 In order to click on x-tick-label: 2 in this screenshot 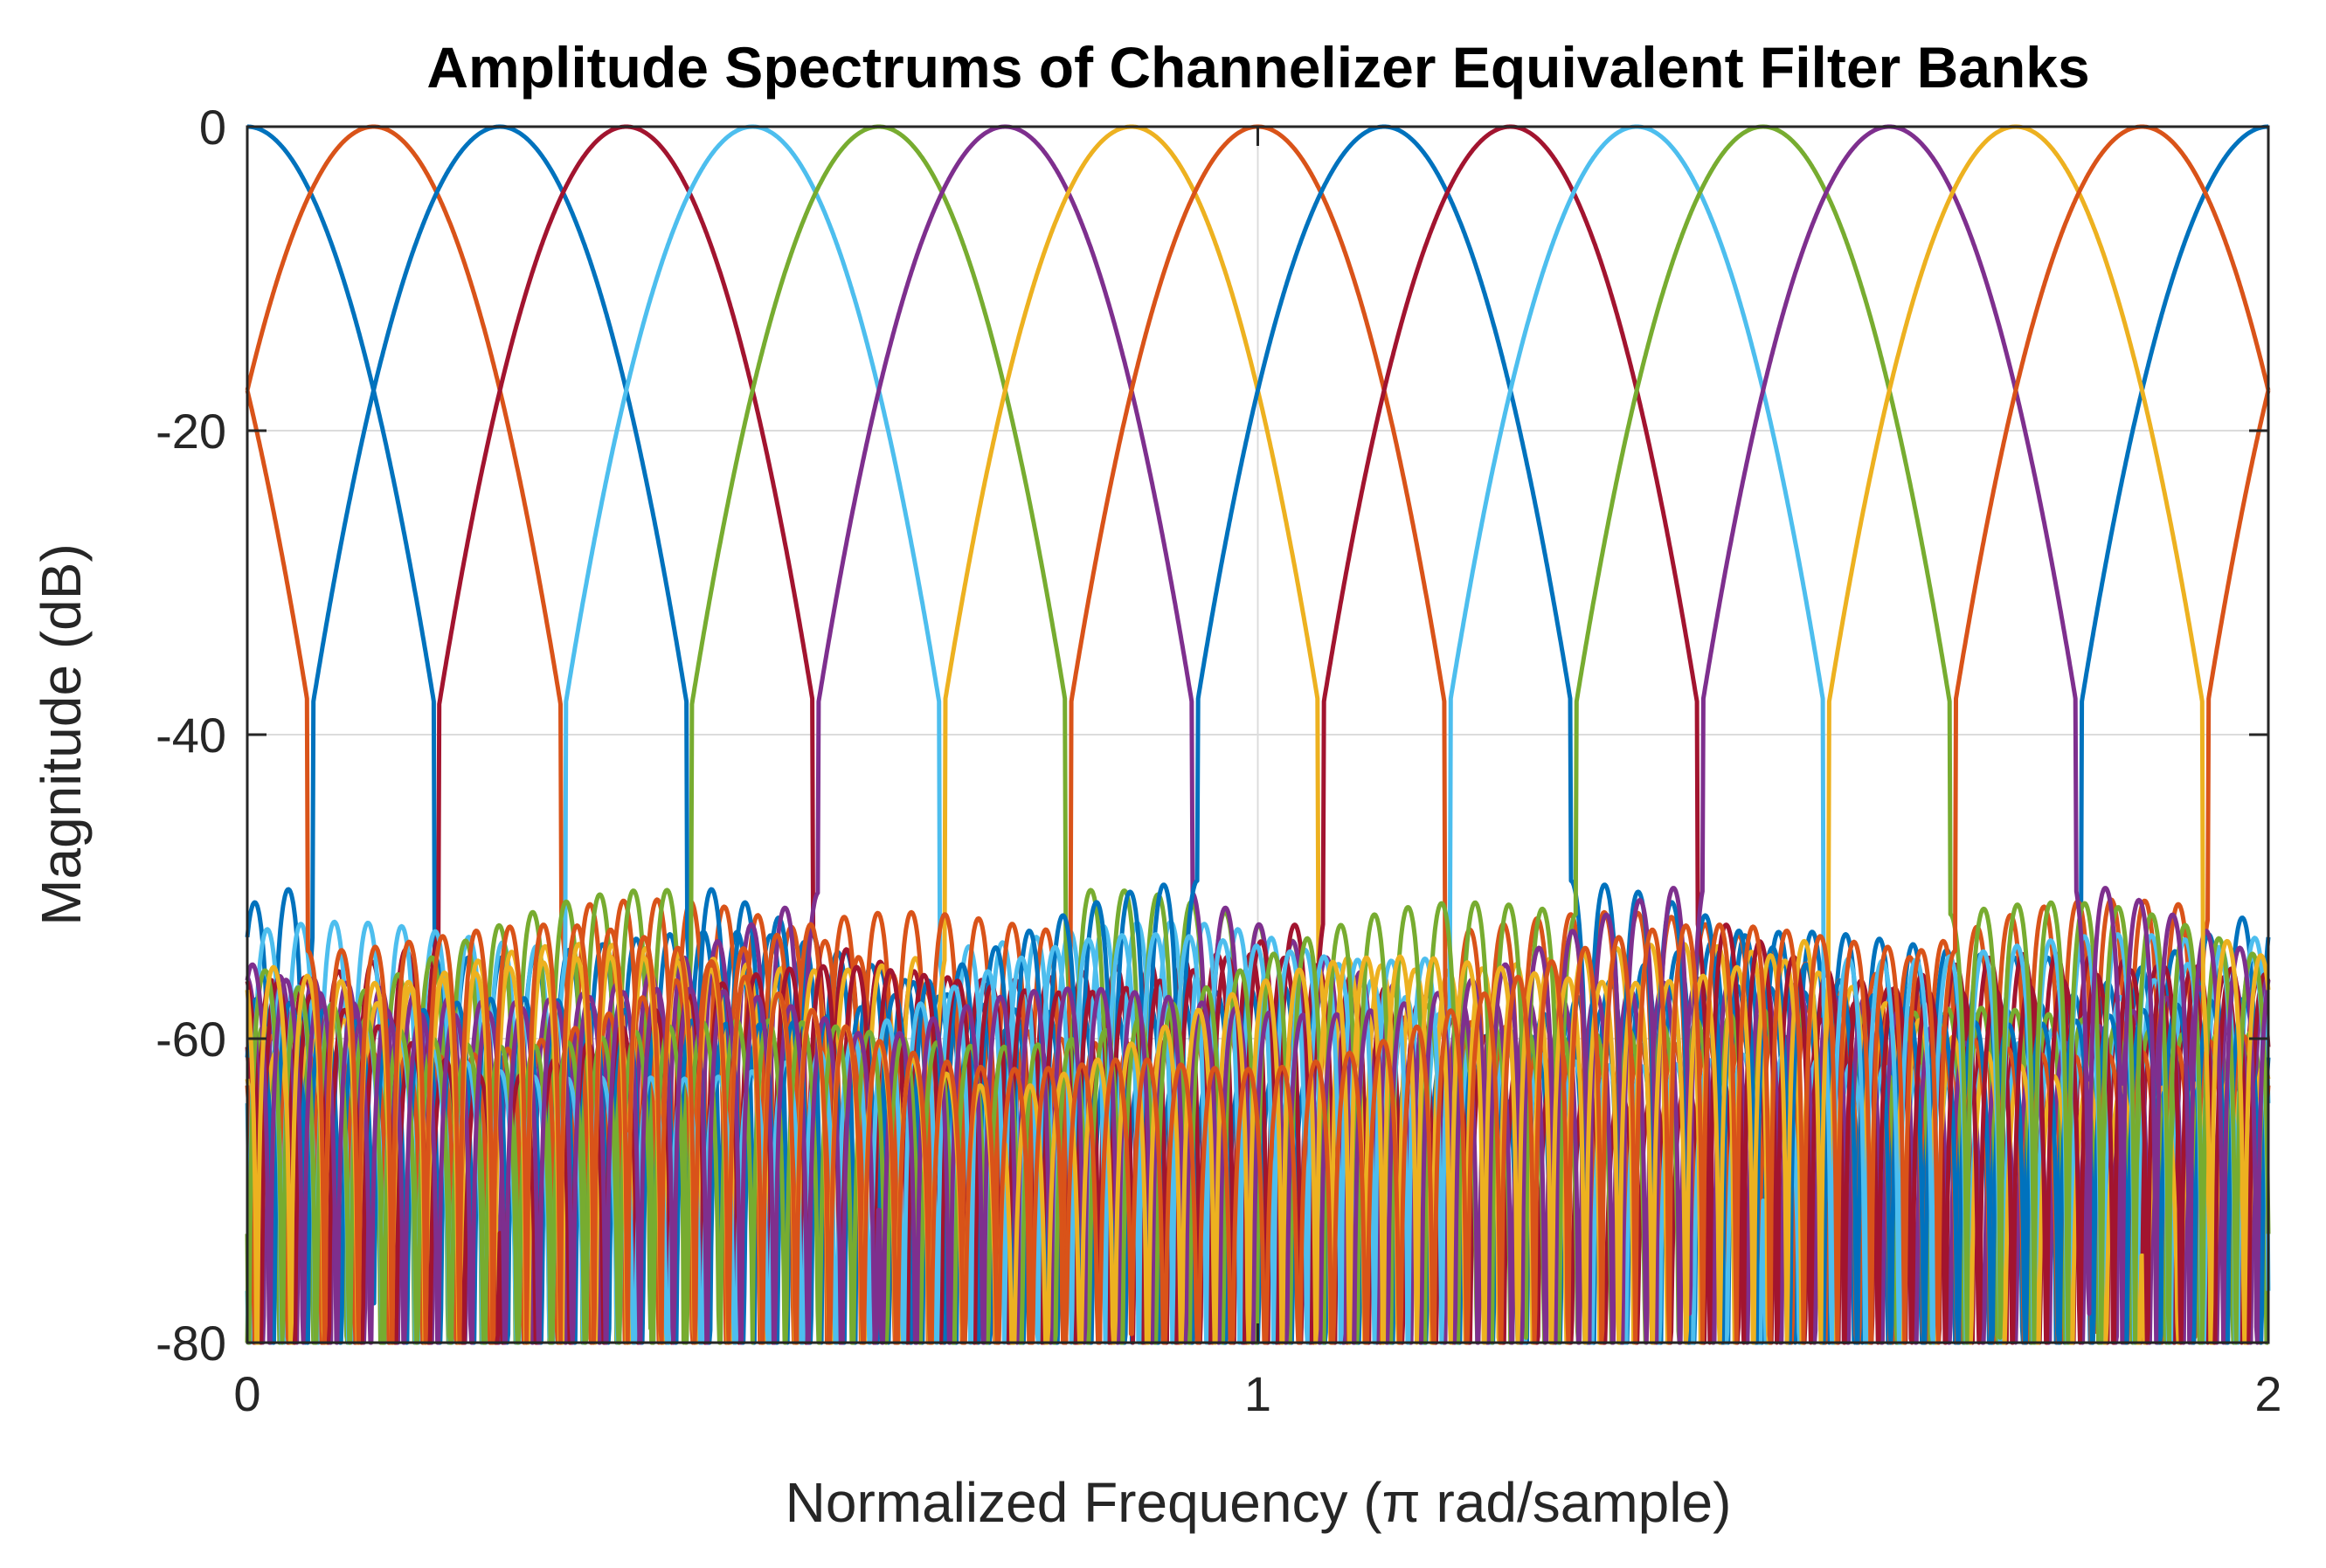, I will do `click(2267, 1393)`.